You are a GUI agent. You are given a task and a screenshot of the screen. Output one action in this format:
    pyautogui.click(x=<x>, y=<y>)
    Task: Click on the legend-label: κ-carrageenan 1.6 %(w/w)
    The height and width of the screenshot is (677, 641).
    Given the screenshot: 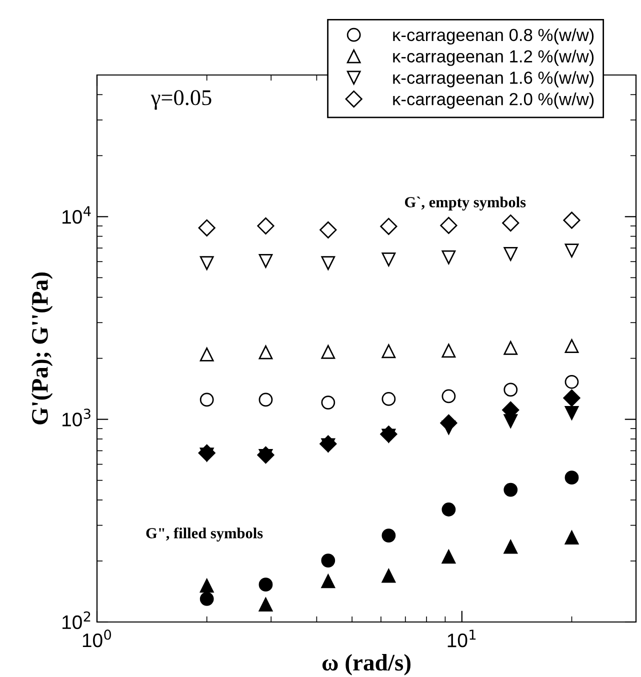 What is the action you would take?
    pyautogui.click(x=493, y=79)
    